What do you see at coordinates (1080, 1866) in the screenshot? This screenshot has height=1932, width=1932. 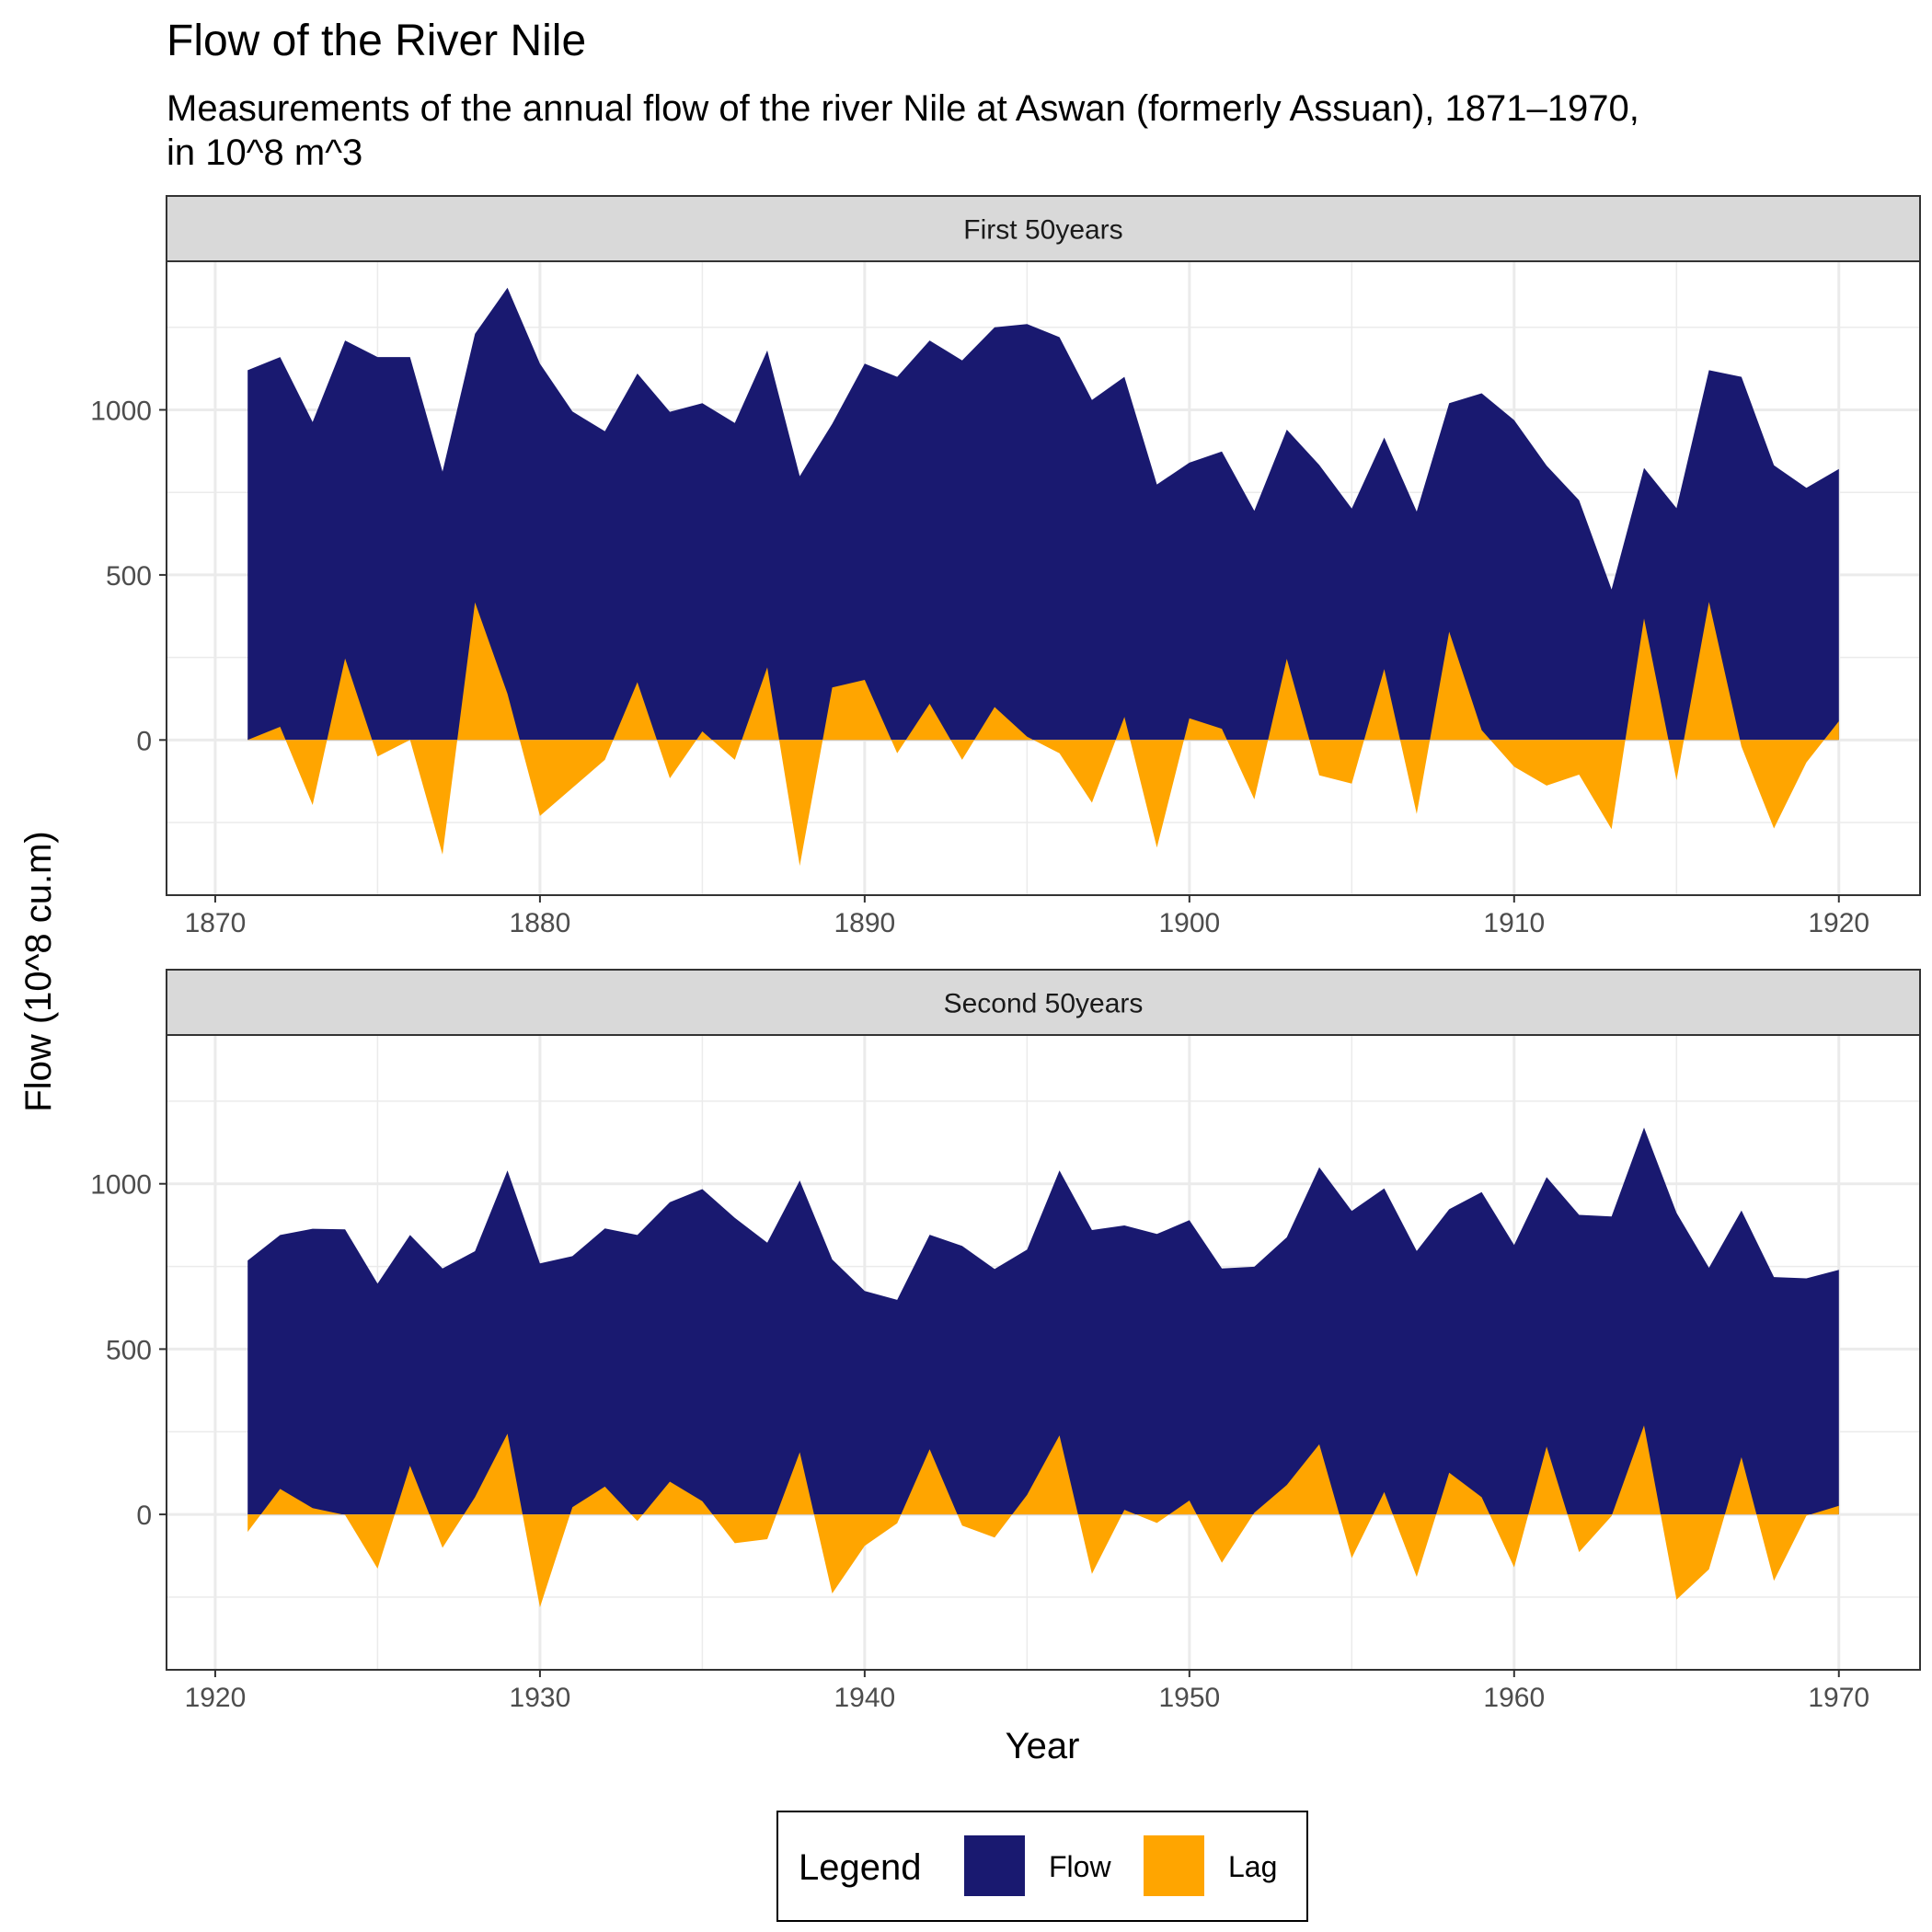 I see `legend-label-flow: Flow` at bounding box center [1080, 1866].